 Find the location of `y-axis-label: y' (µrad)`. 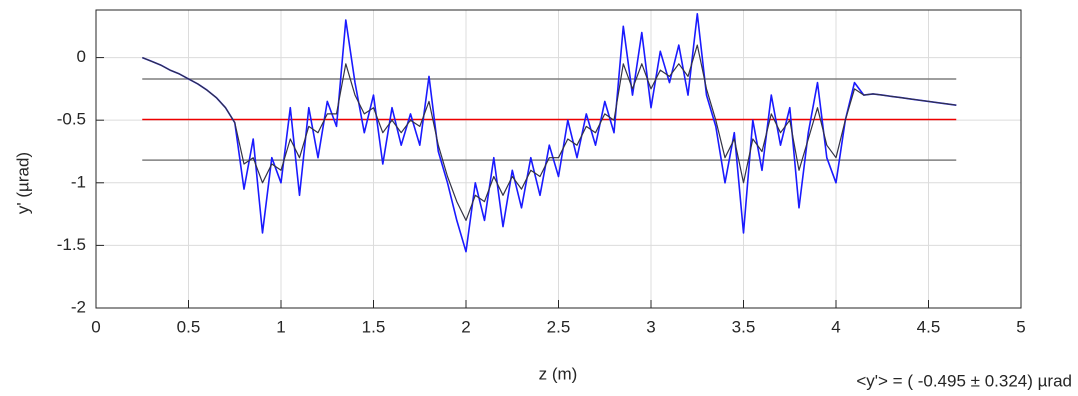

y-axis-label: y' (µrad) is located at coordinates (22, 183).